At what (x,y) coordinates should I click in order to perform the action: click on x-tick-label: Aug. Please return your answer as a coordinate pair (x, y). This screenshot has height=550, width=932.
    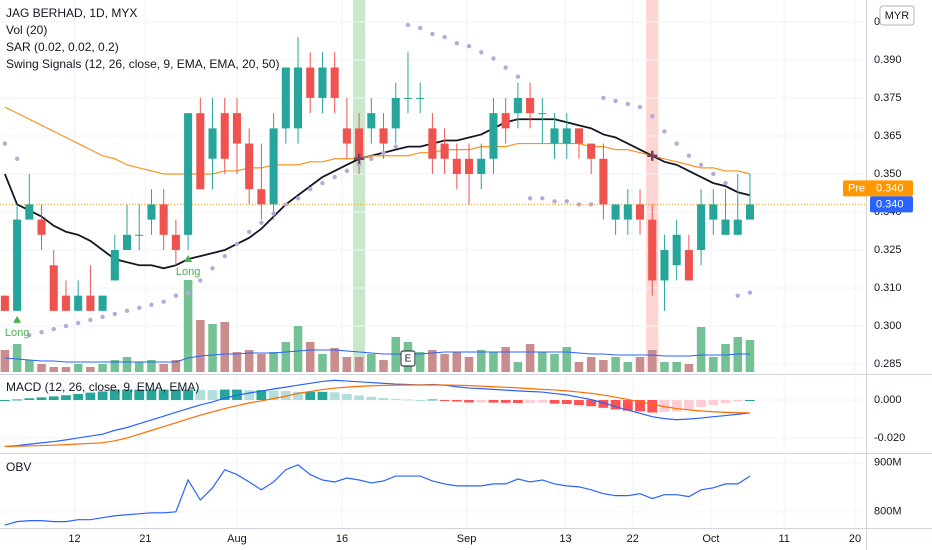
    Looking at the image, I should click on (237, 539).